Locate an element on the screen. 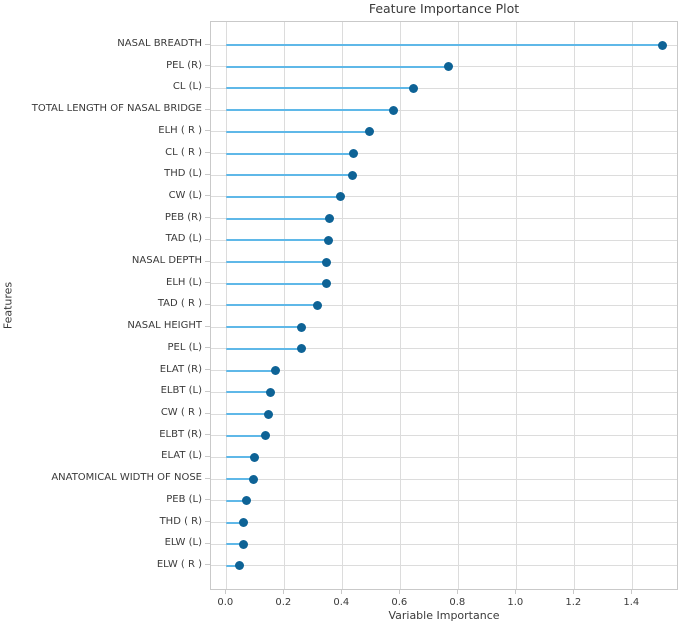  category-label: TAD ( R ) is located at coordinates (179, 304).